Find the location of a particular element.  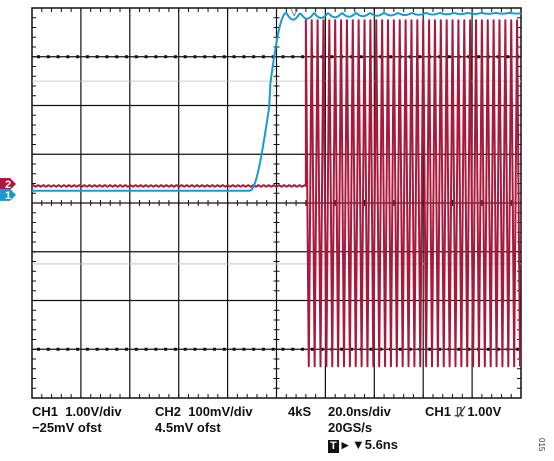

ch2-scale-readout: CH2 100mV/div is located at coordinates (204, 411).